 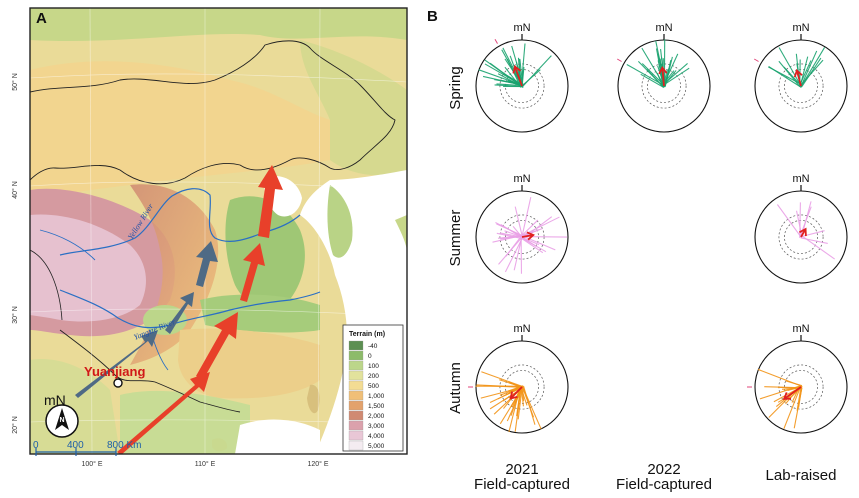 I want to click on lon-label-100: 100° E, so click(x=91, y=464).